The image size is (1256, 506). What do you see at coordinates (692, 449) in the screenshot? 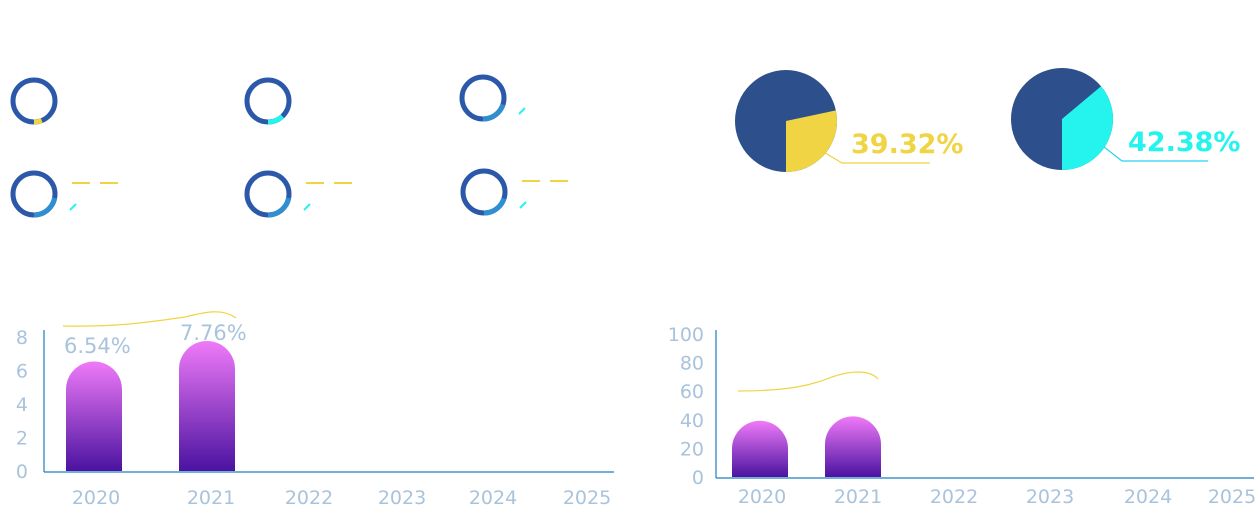
I see `y-tick-label: 20` at bounding box center [692, 449].